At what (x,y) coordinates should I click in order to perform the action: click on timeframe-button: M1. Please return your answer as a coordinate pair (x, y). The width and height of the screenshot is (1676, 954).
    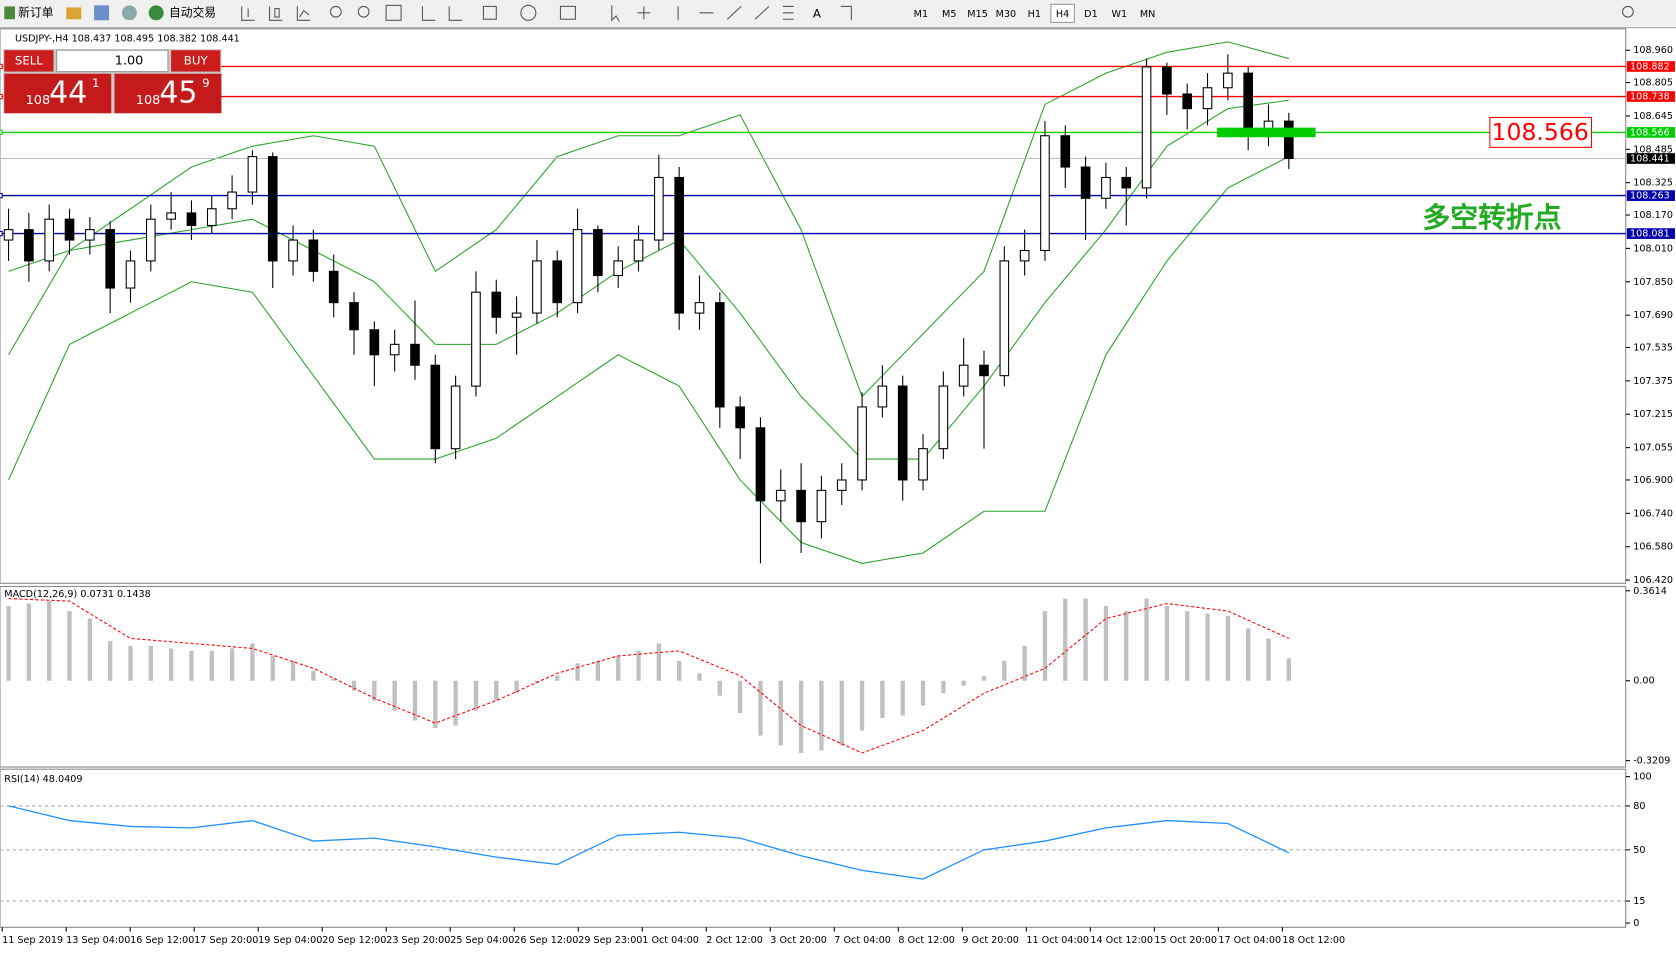
    Looking at the image, I should click on (921, 14).